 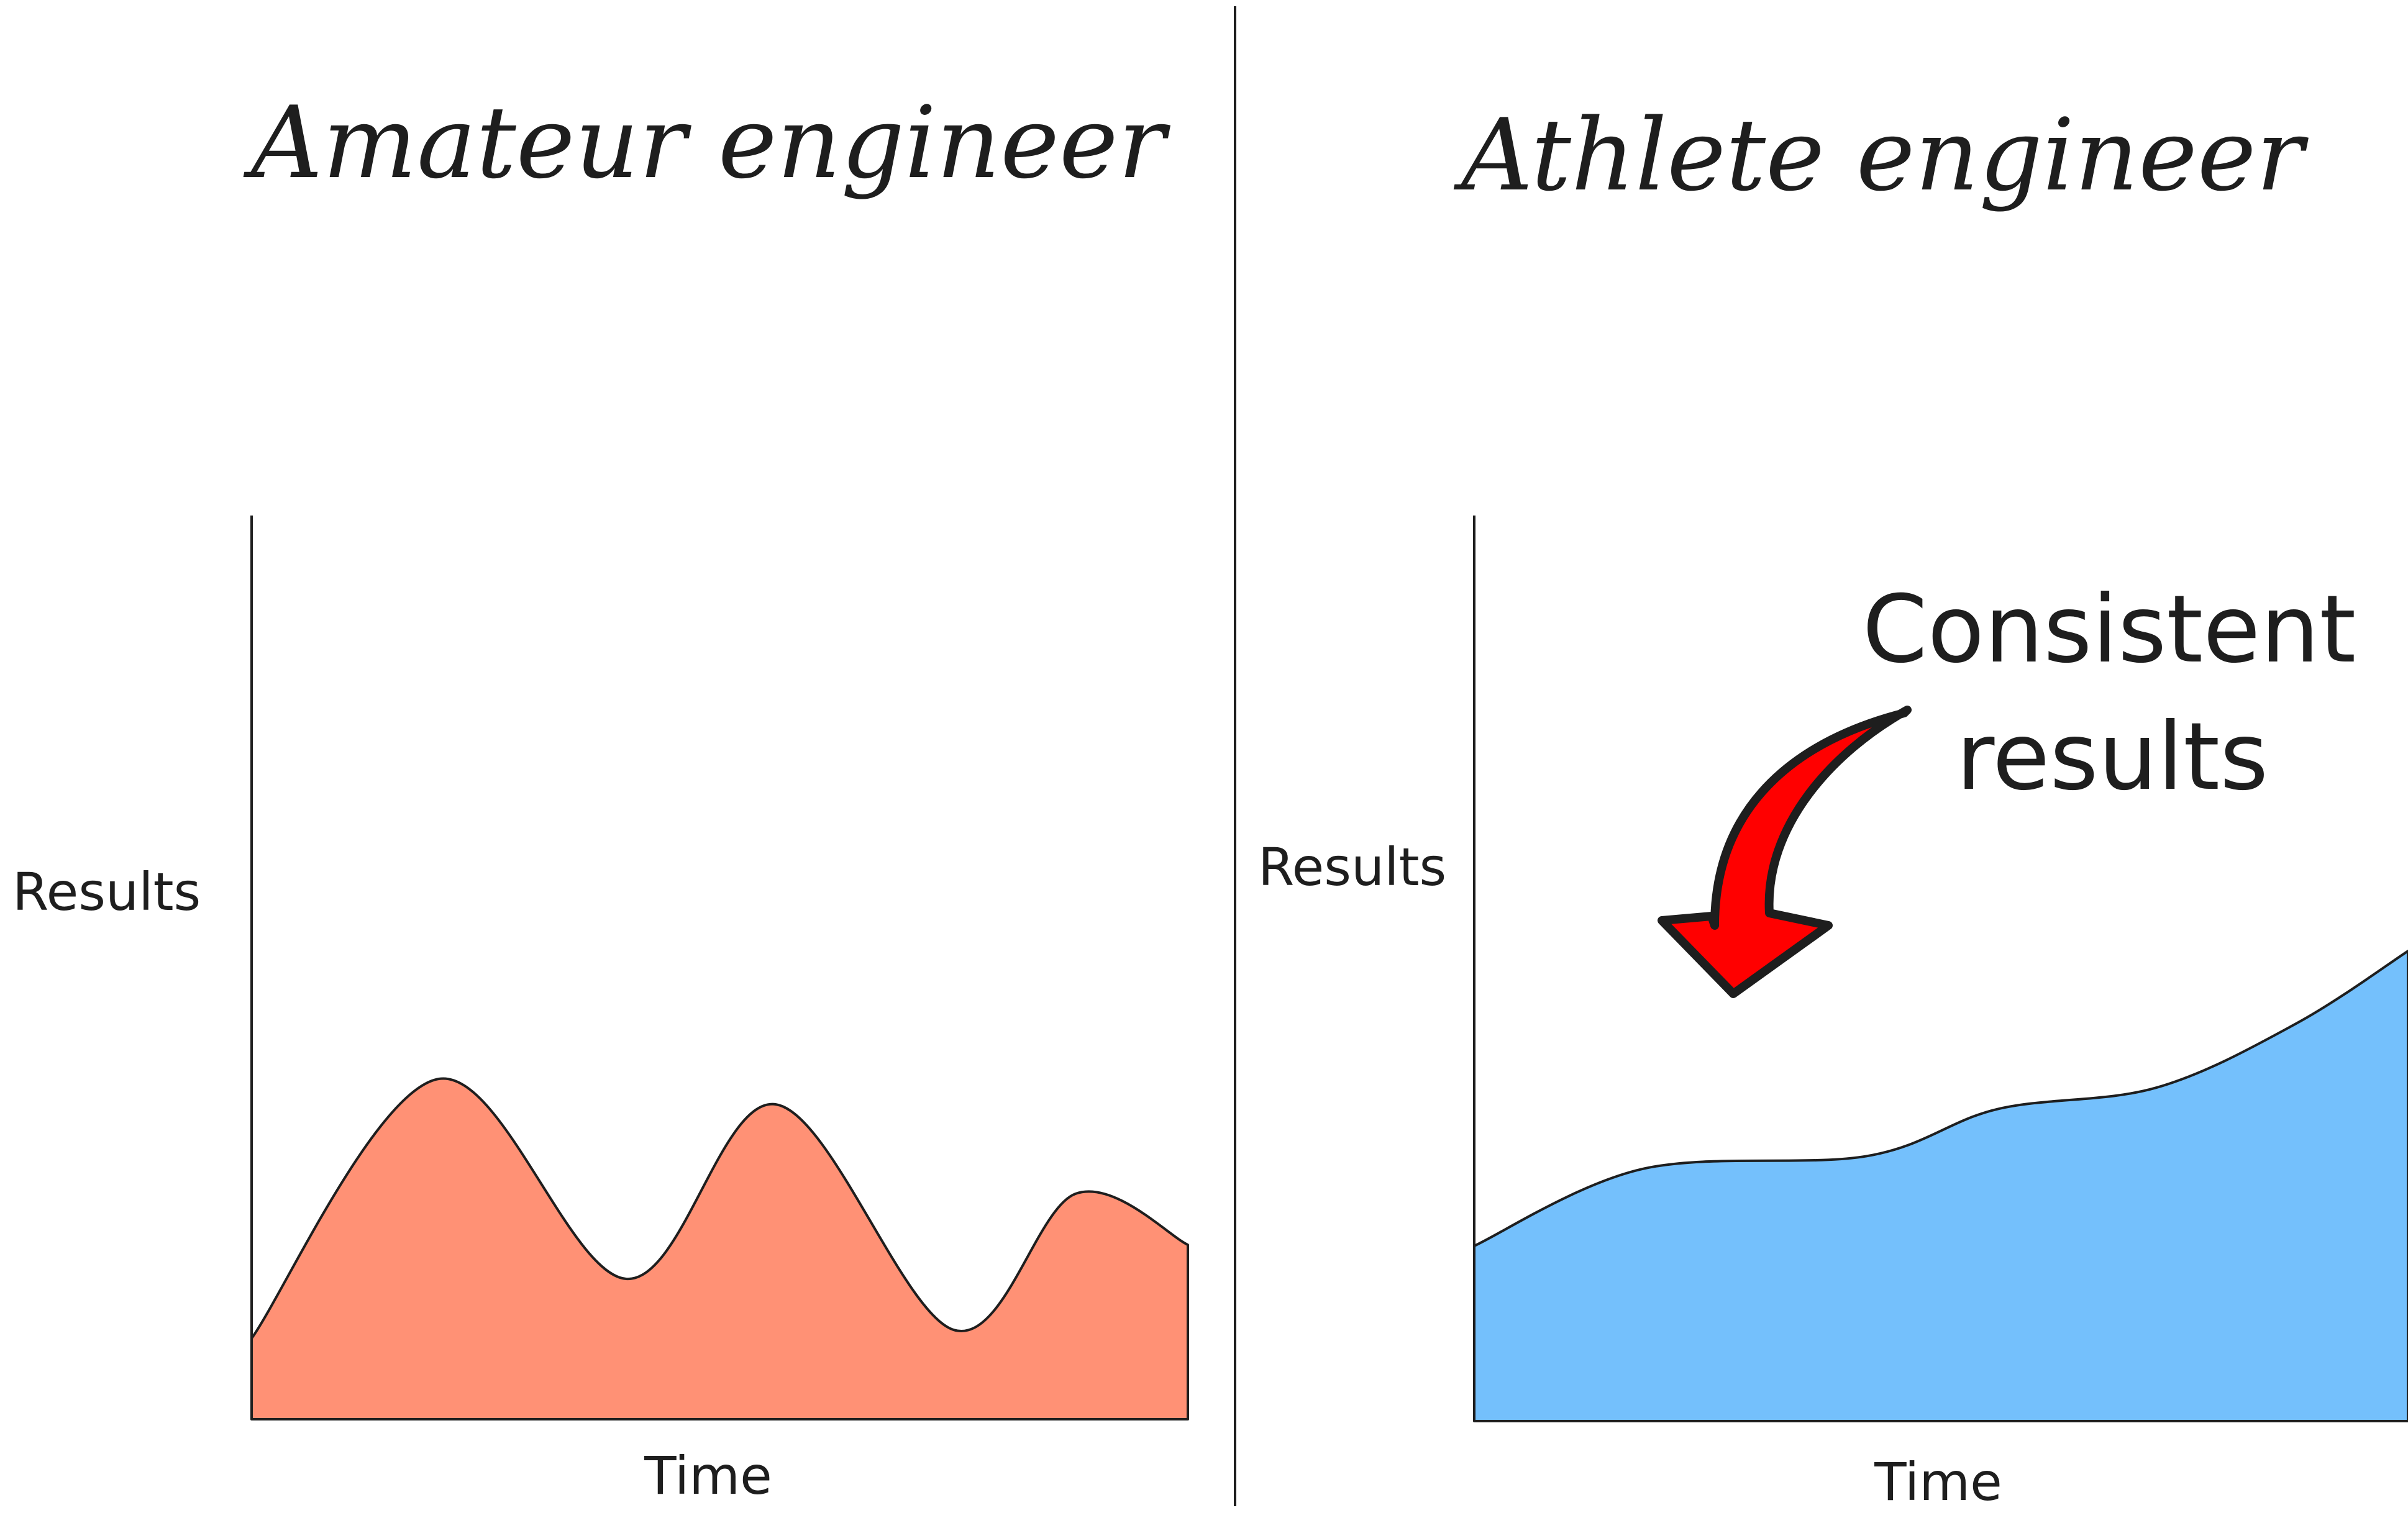 I want to click on curved-arrow-icon, so click(x=1785, y=852).